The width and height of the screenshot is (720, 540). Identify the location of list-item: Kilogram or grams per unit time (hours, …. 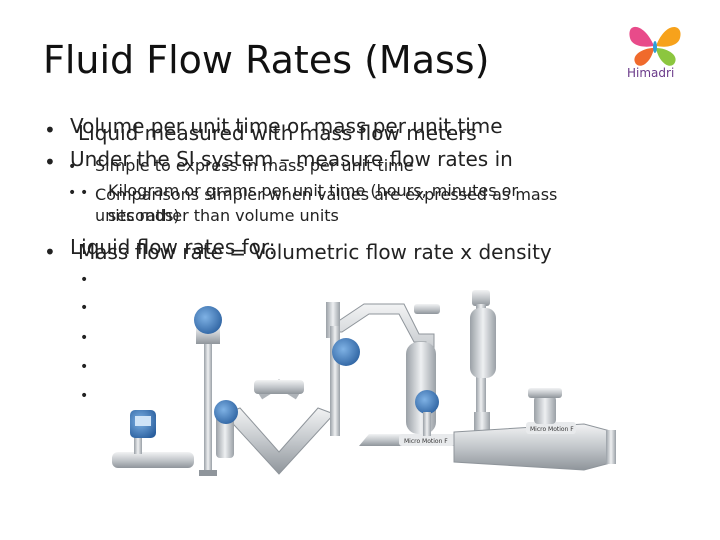
(313, 190).